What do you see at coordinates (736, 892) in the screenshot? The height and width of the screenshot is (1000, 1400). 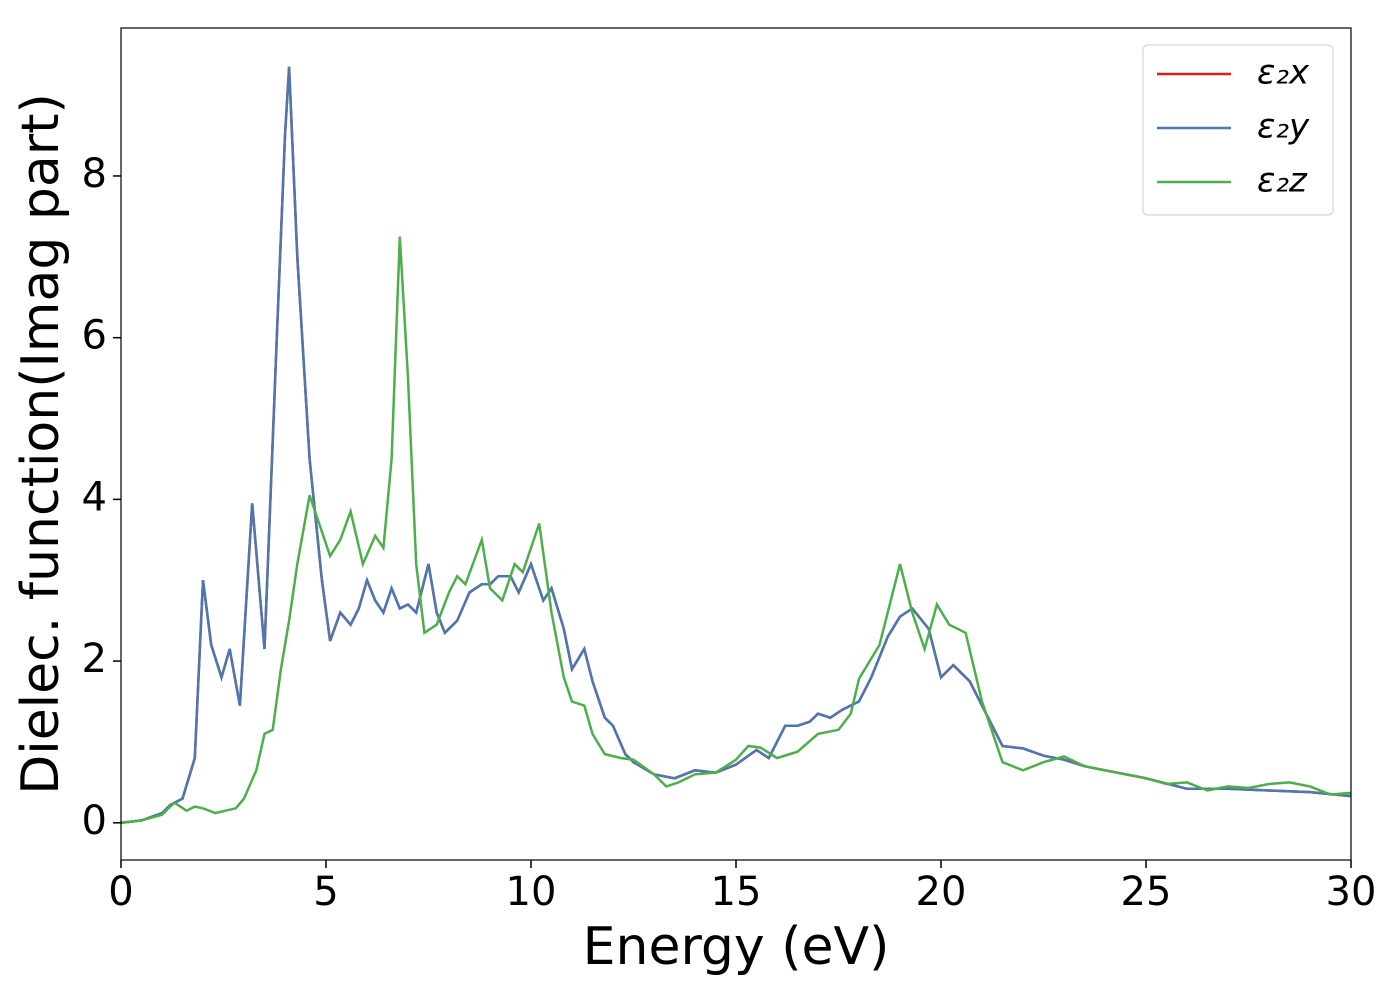 I see `x-tick-label: 15` at bounding box center [736, 892].